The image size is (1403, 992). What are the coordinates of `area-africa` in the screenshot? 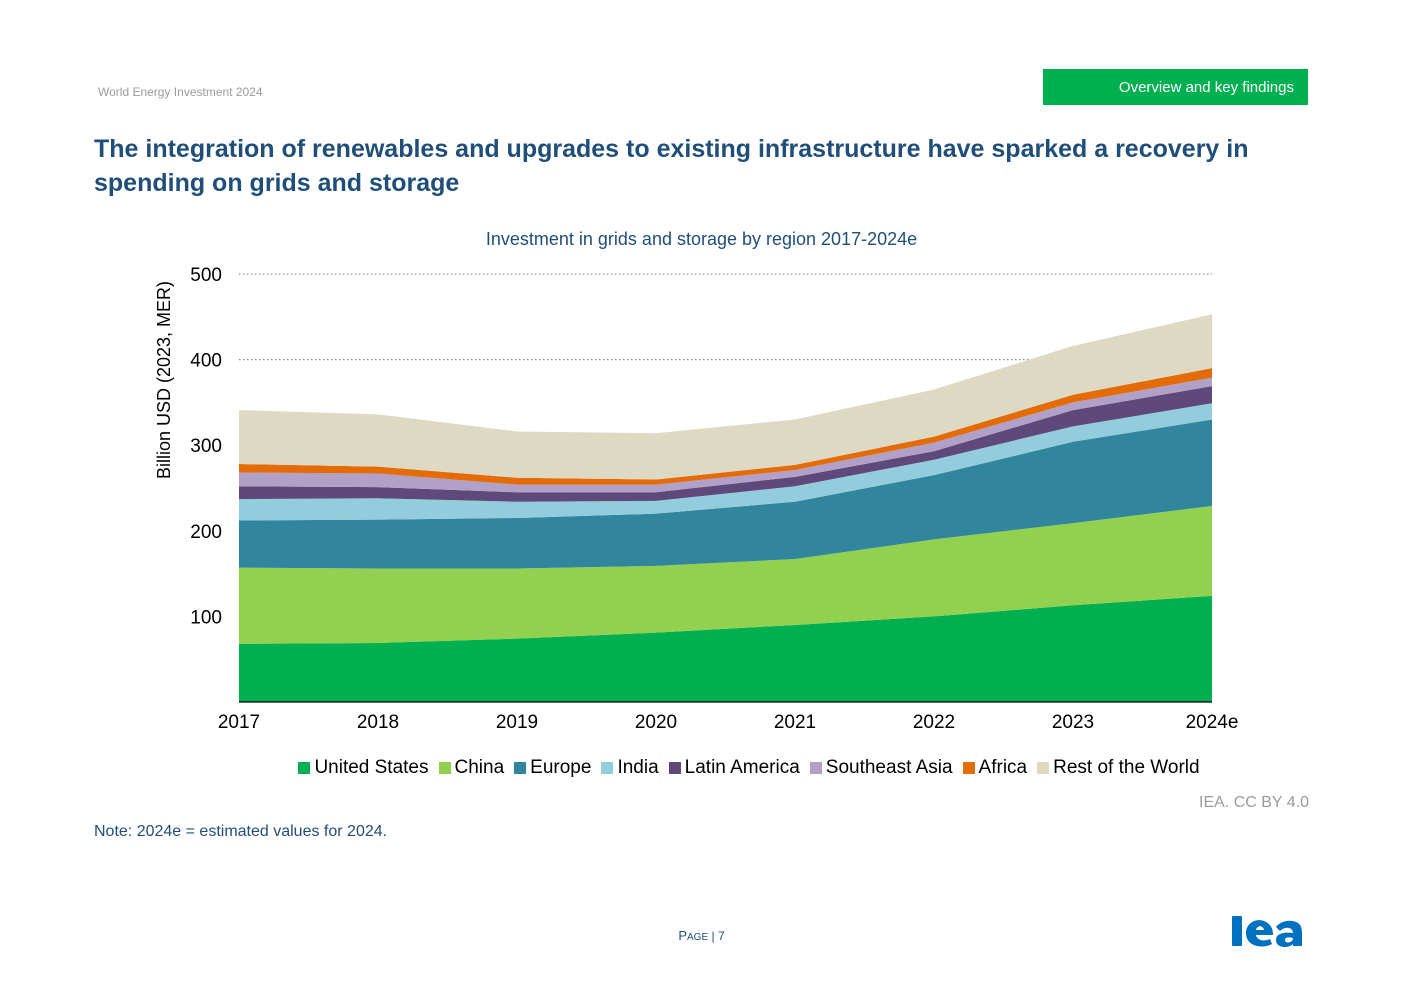 It's located at (725, 426).